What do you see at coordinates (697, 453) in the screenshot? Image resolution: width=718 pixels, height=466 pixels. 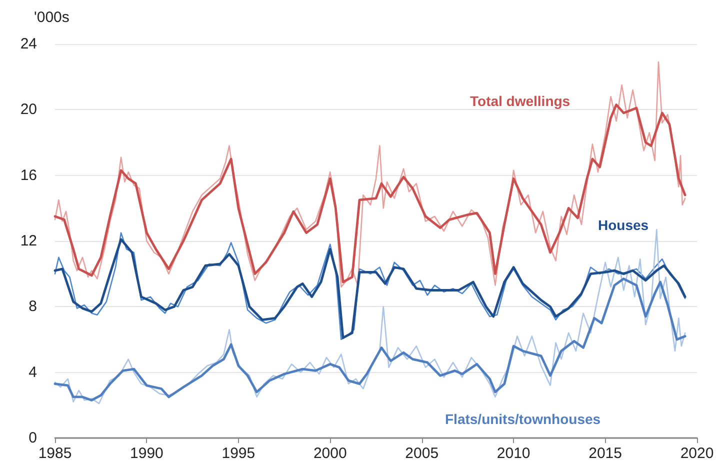 I see `x-tick-label: 2020` at bounding box center [697, 453].